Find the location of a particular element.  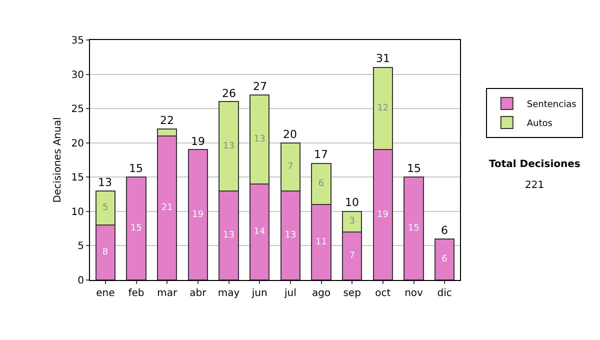

text: Total Decisiones is located at coordinates (534, 164).